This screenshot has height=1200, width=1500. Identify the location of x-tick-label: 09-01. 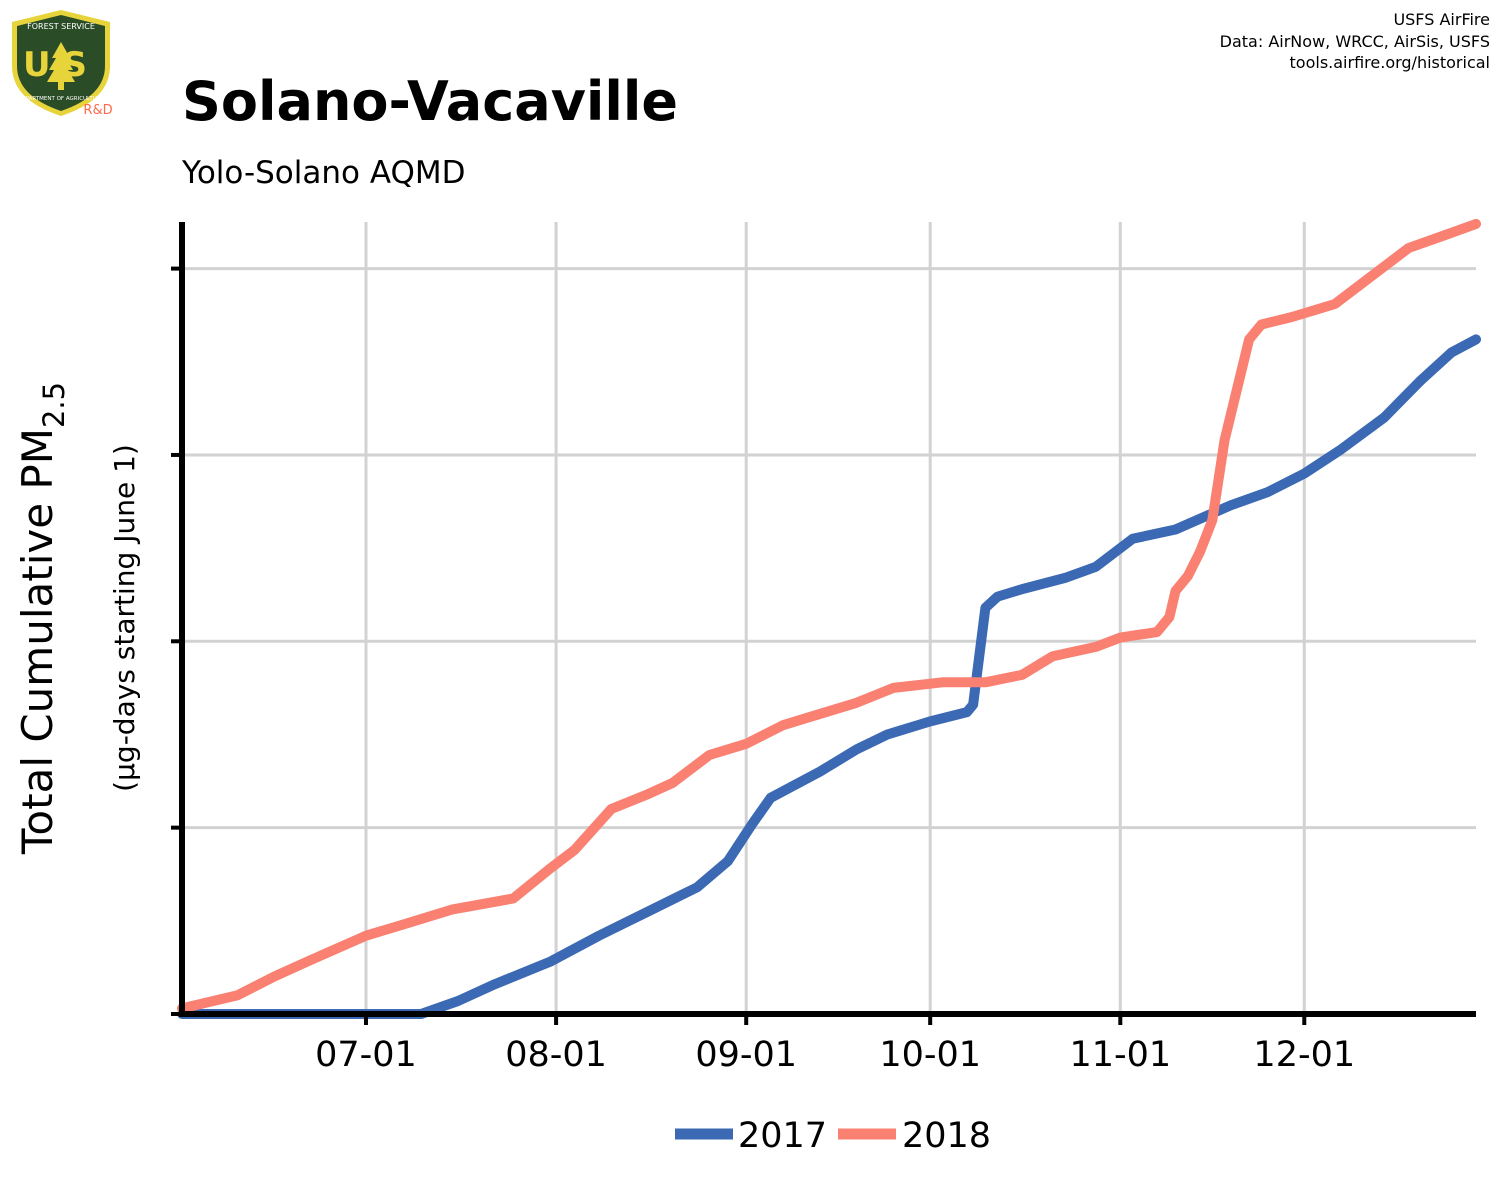
(746, 1055).